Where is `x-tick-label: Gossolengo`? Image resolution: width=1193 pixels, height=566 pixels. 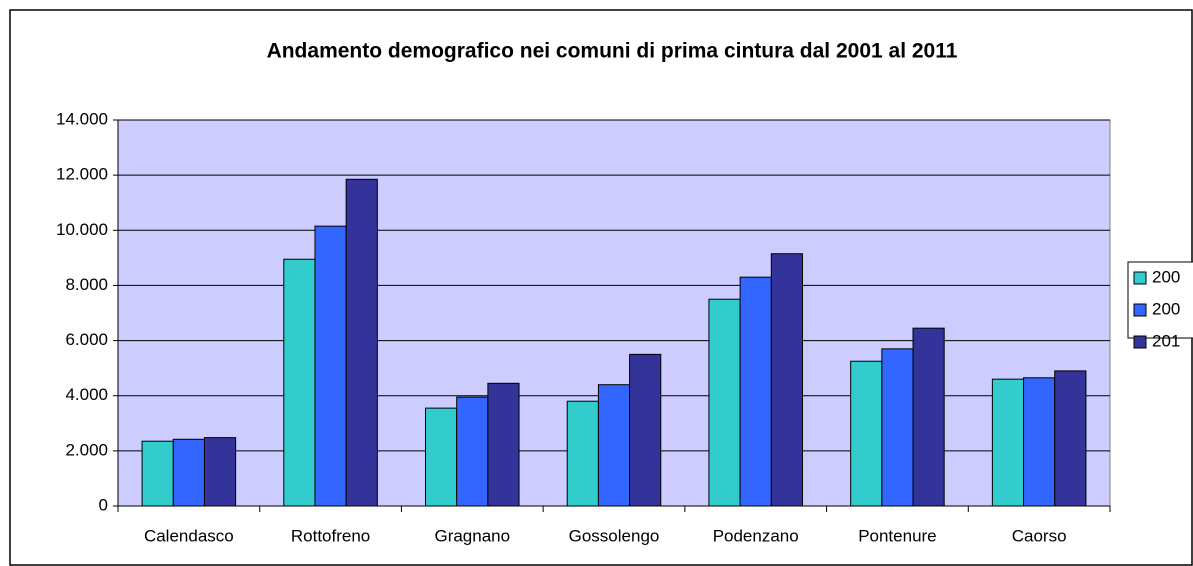
x-tick-label: Gossolengo is located at coordinates (614, 535).